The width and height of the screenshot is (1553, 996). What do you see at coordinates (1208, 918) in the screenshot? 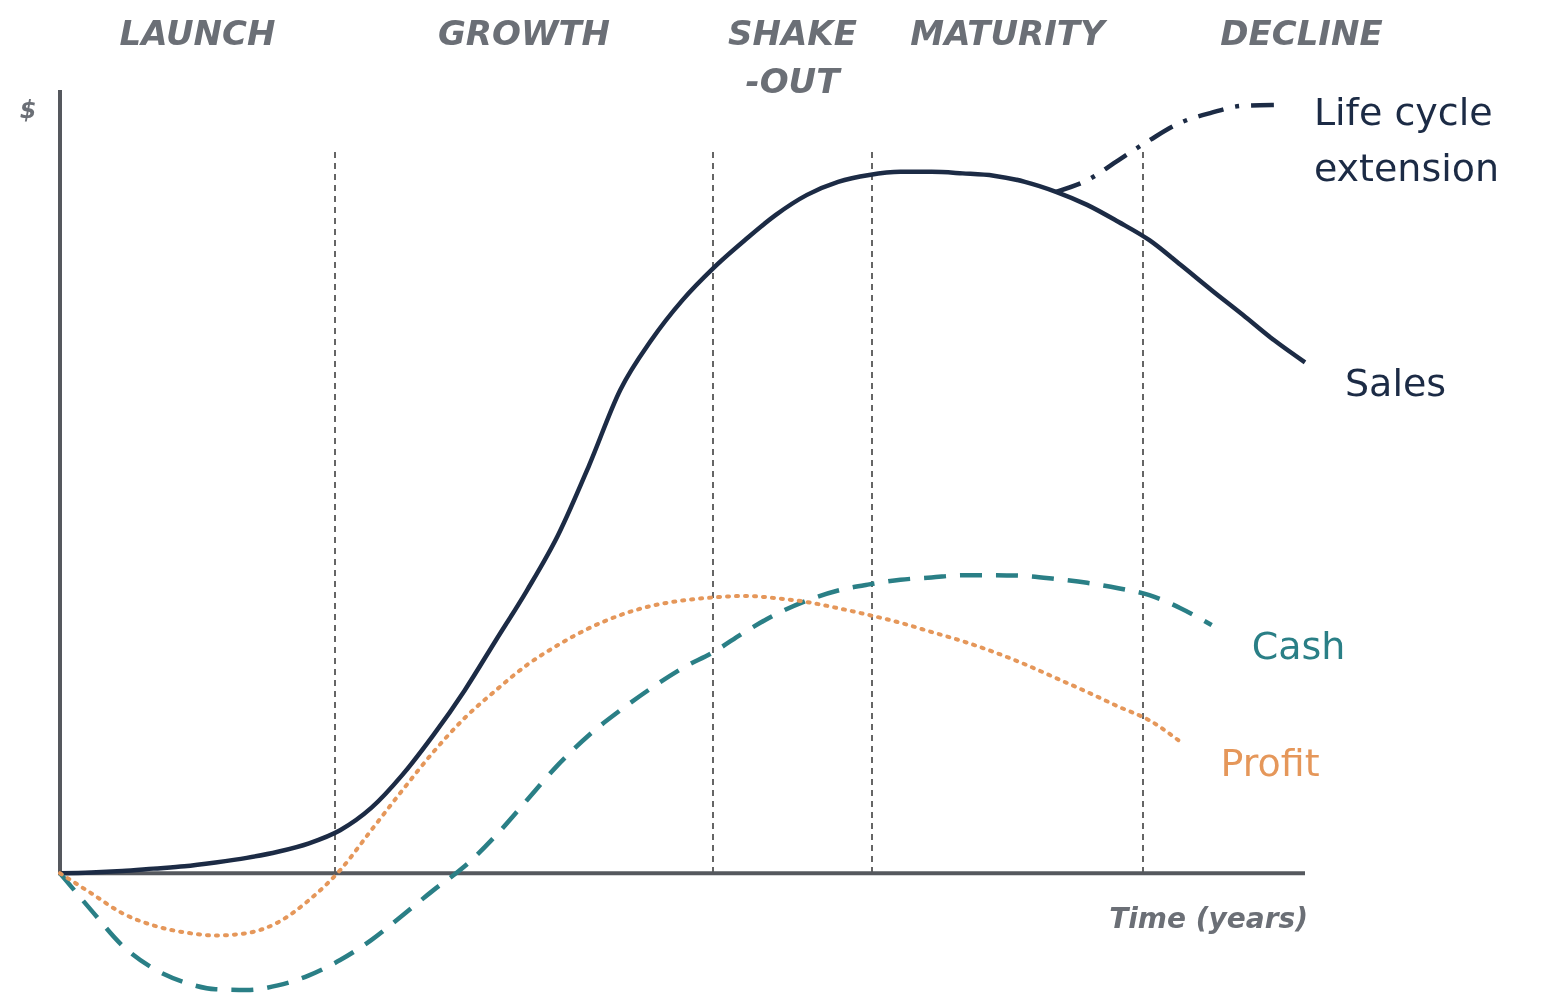
I see `x-axis-title: Time (years)` at bounding box center [1208, 918].